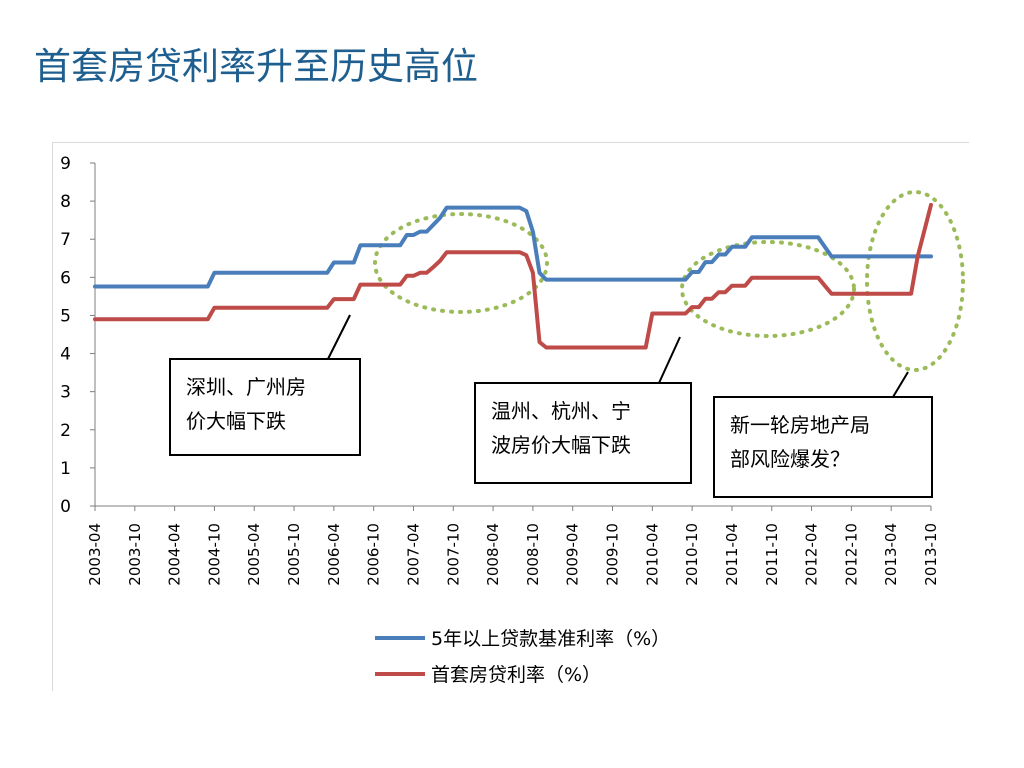 Image resolution: width=1024 pixels, height=768 pixels. Describe the element at coordinates (851, 554) in the screenshot. I see `x-tick-label: 2012-10` at that location.